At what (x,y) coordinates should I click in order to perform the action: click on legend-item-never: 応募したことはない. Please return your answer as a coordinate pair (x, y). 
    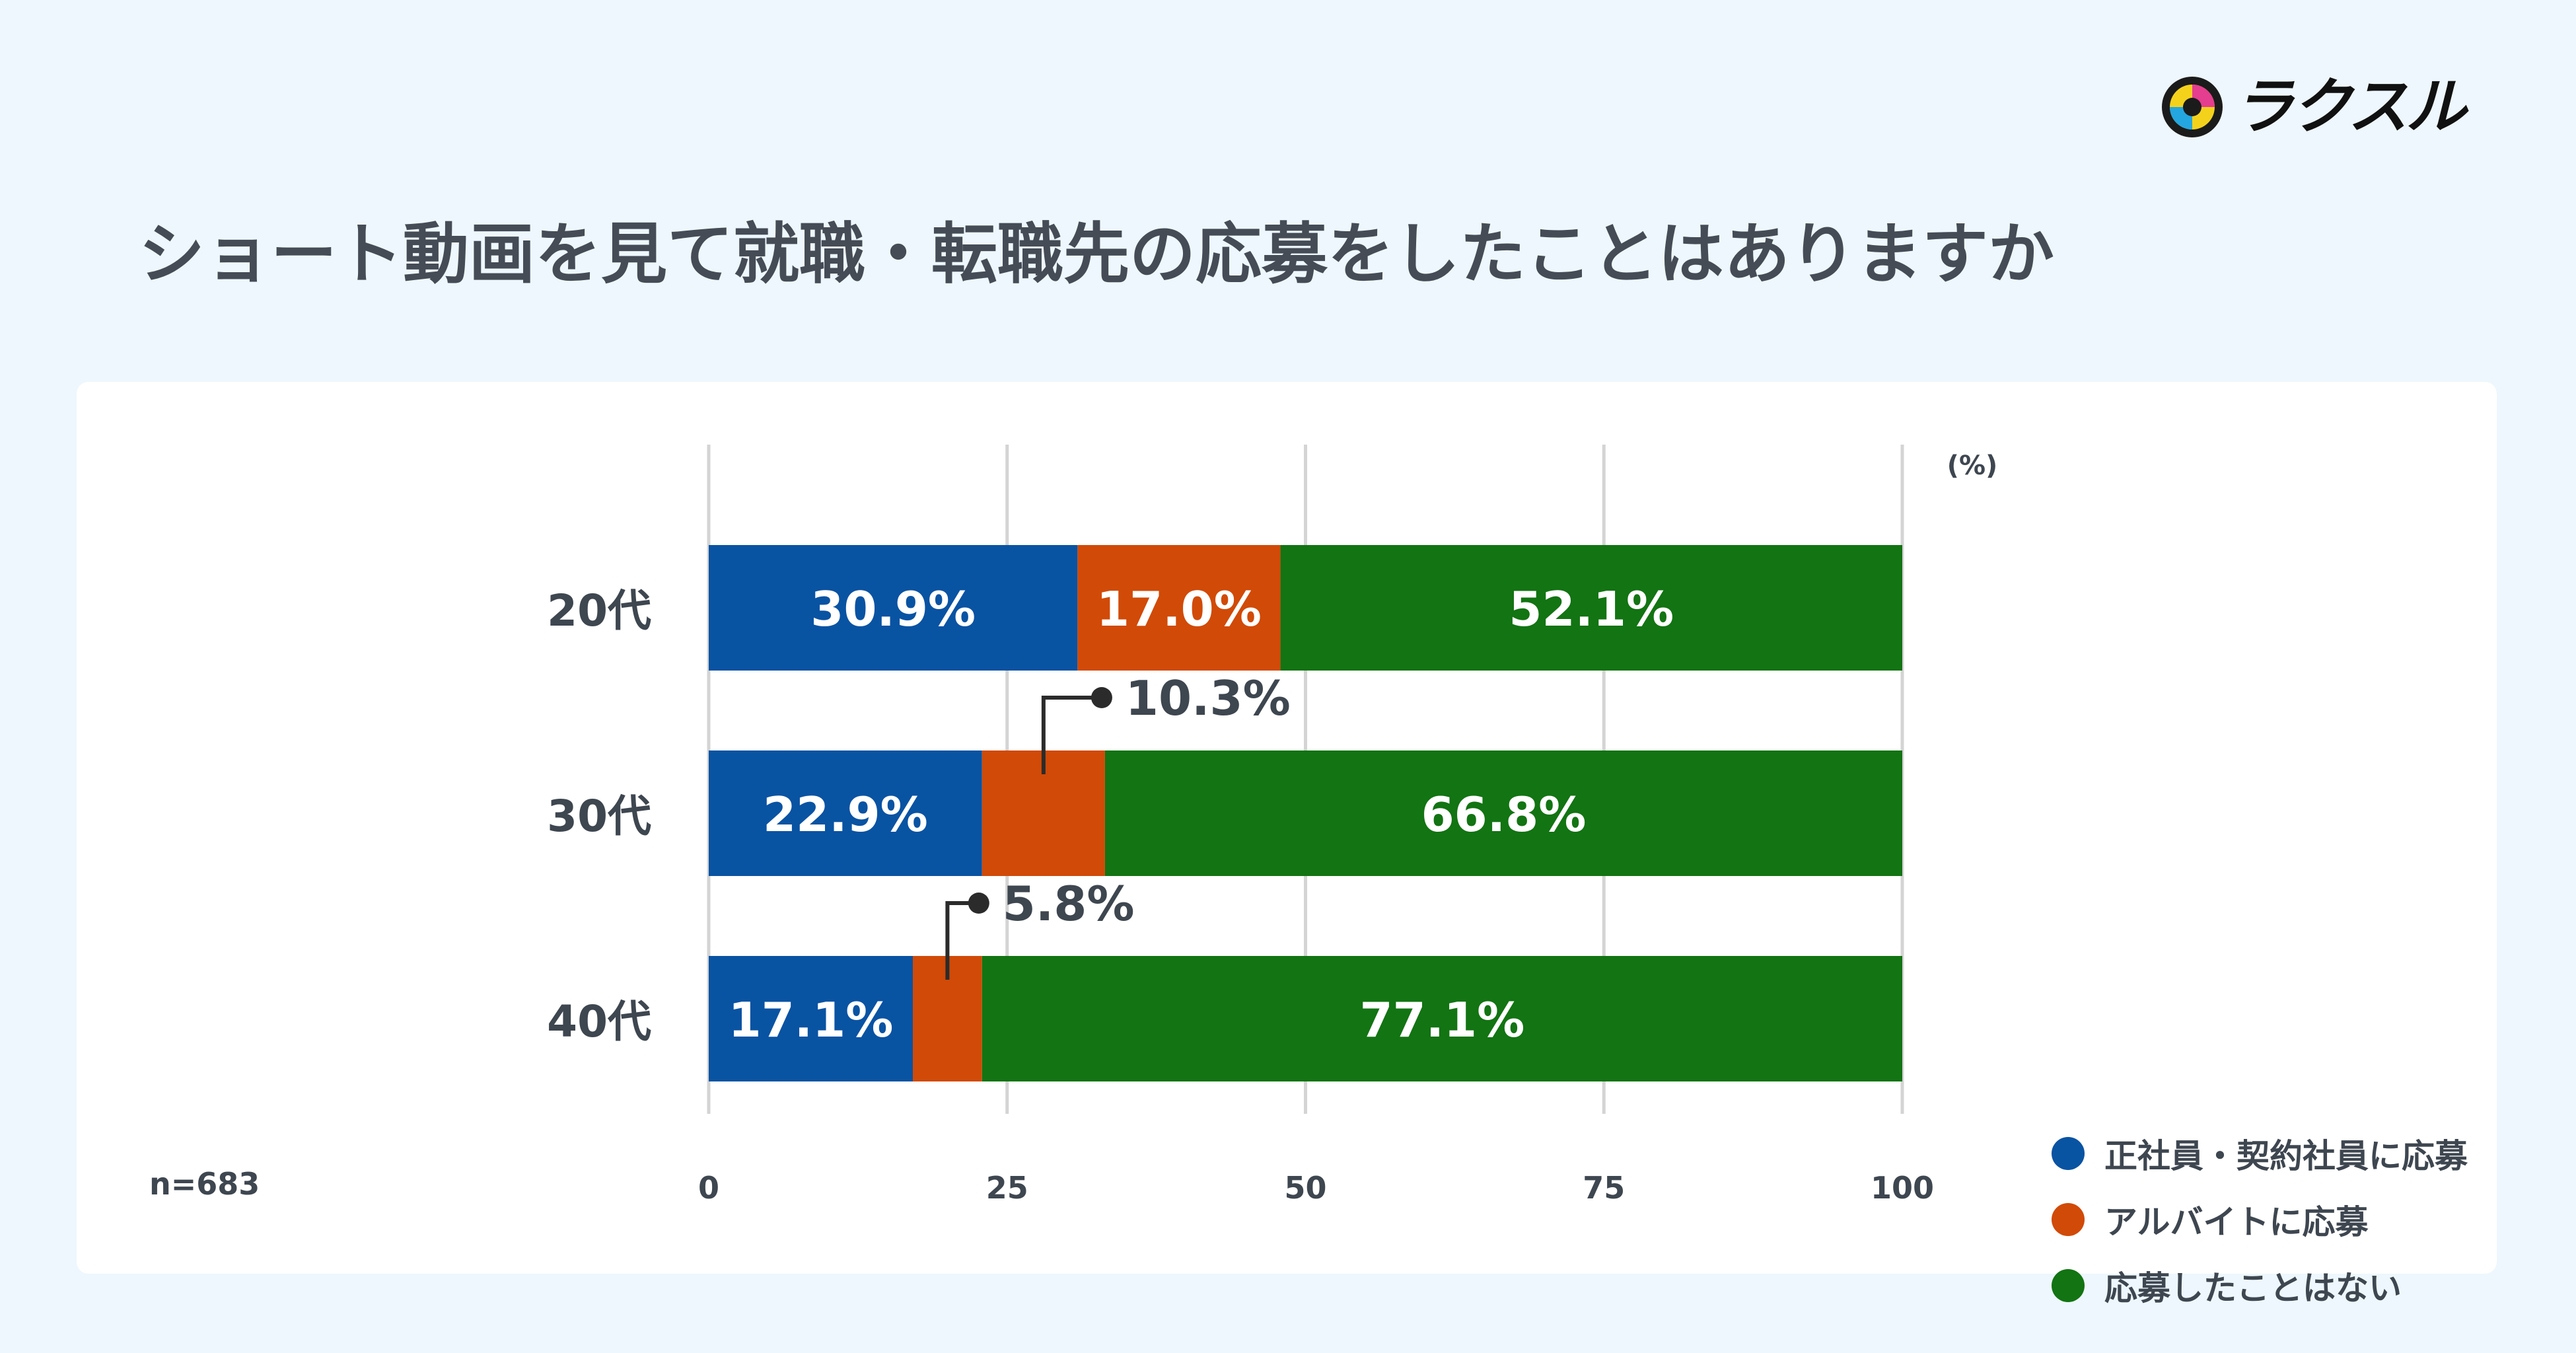
    Looking at the image, I should click on (2260, 1286).